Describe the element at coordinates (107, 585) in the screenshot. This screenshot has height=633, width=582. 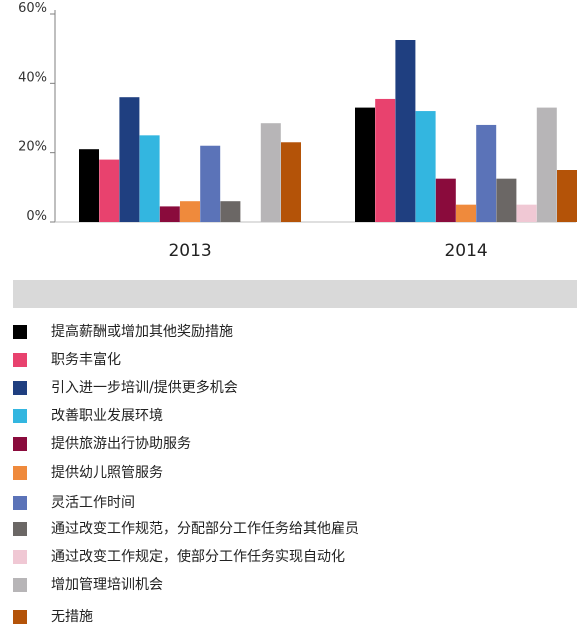
I see `legend-label: 增加管理培训机会` at that location.